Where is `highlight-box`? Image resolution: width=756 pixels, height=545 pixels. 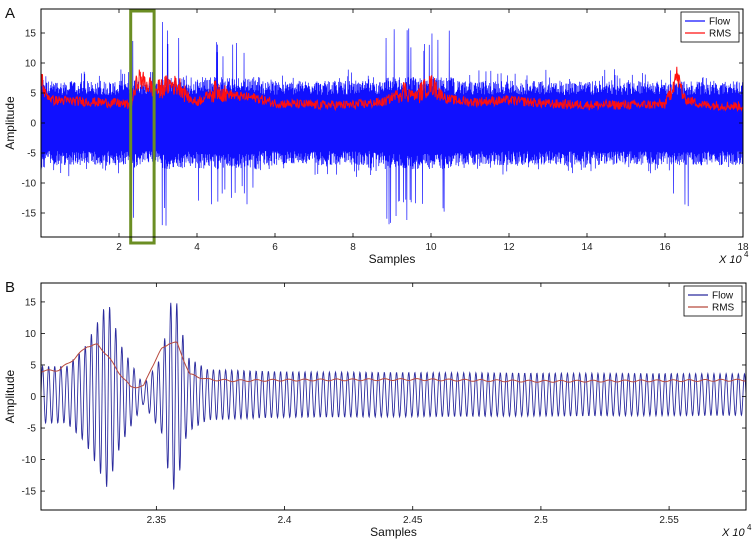
highlight-box is located at coordinates (142, 127).